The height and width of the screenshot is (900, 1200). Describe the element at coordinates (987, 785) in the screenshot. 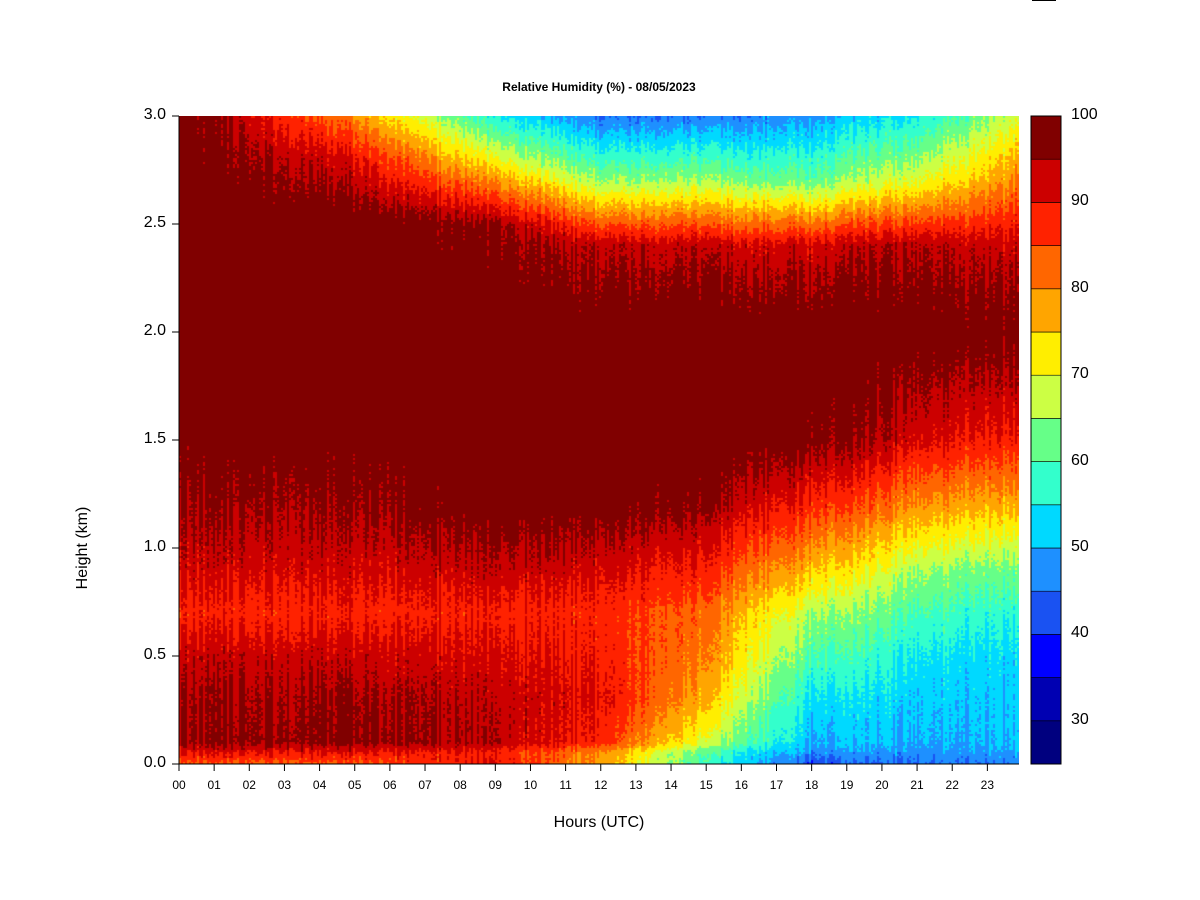

I see `x-tick-label: 23` at that location.